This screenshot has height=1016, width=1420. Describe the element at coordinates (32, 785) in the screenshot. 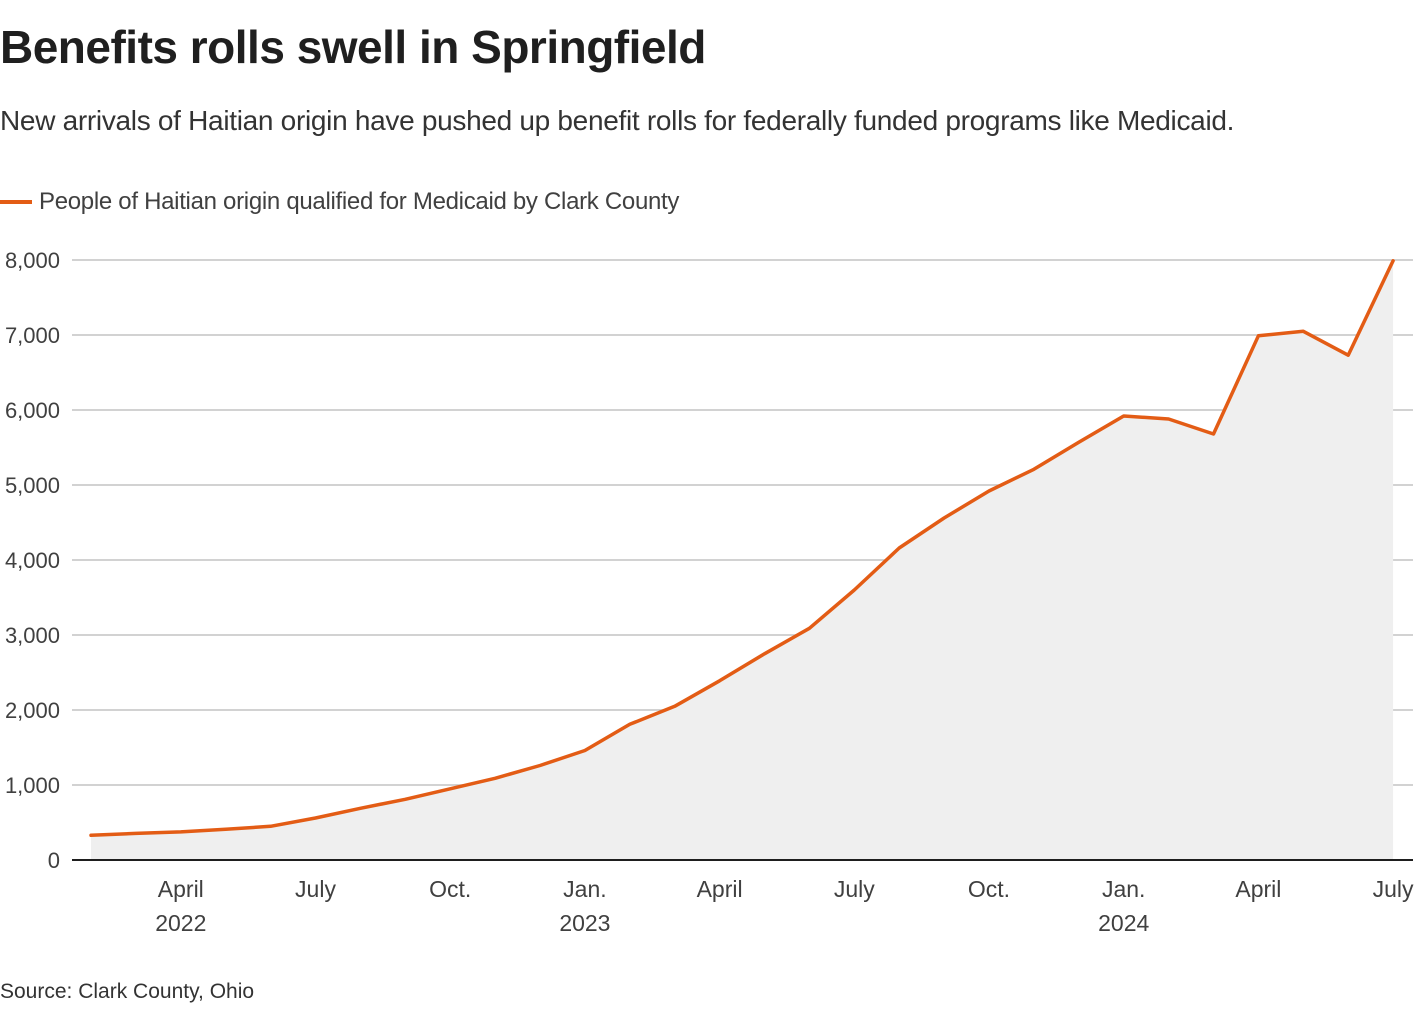

I see `y-tick-label: 1,000` at that location.